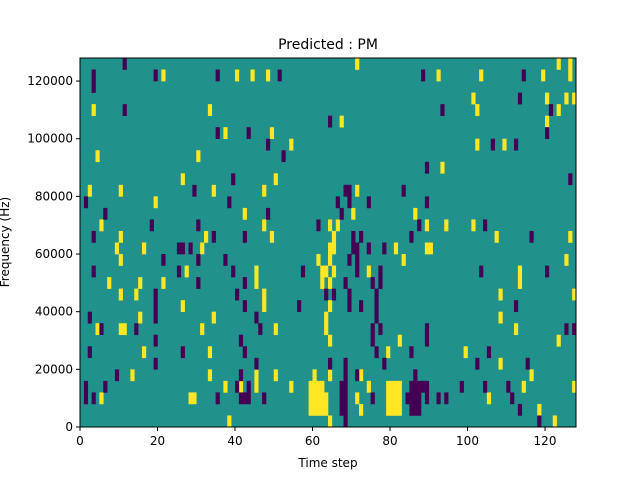 This screenshot has width=640, height=484. Describe the element at coordinates (54, 369) in the screenshot. I see `y-tick-label: 20000` at that location.